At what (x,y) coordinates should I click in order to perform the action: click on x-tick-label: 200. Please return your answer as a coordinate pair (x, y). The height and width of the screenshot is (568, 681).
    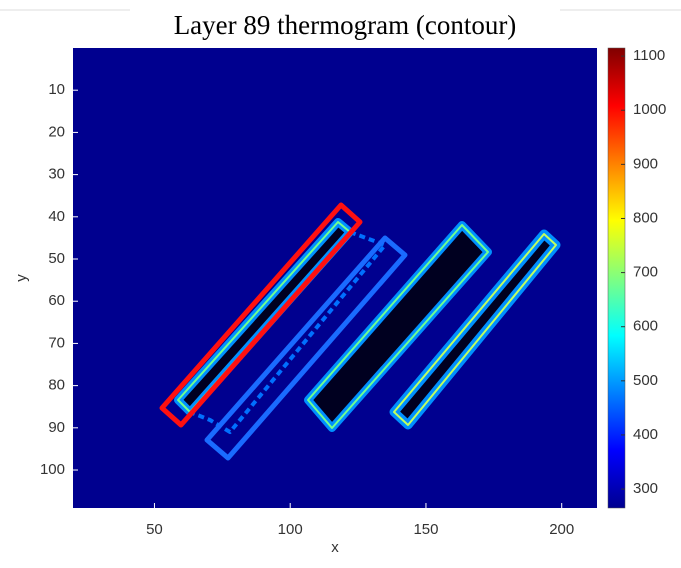
    Looking at the image, I should click on (561, 529).